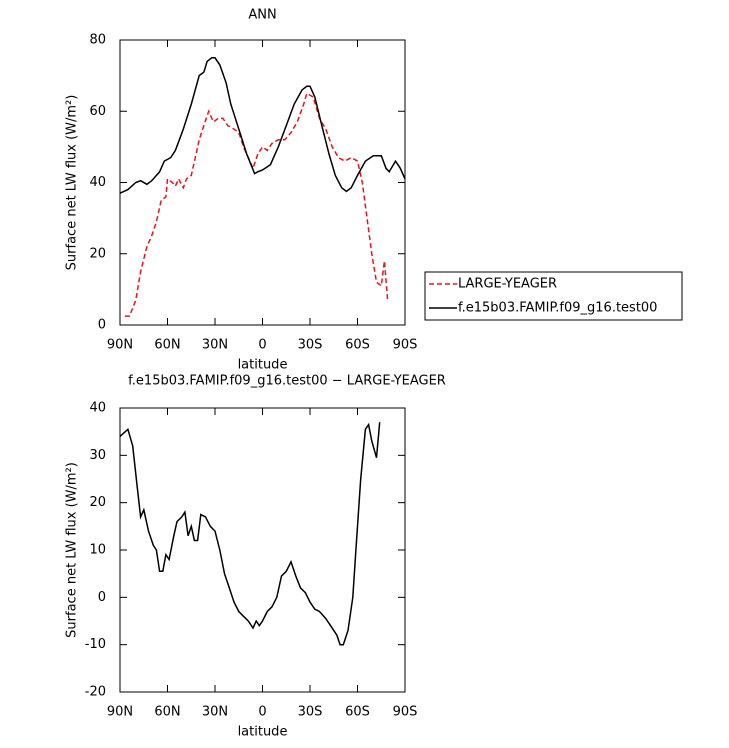 The height and width of the screenshot is (748, 729). What do you see at coordinates (557, 308) in the screenshot?
I see `legend-label: f.e15b03.FAMIP.f09_g16.test00` at bounding box center [557, 308].